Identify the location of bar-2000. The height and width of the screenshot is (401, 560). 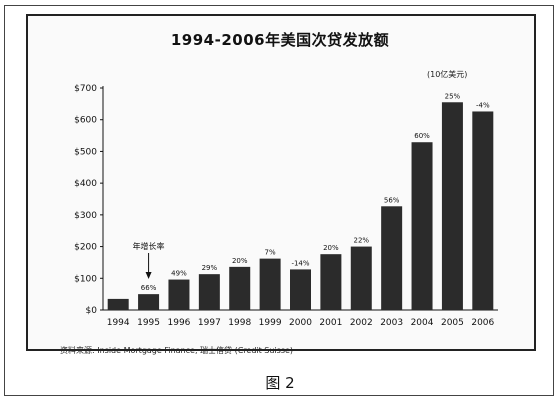
(300, 289).